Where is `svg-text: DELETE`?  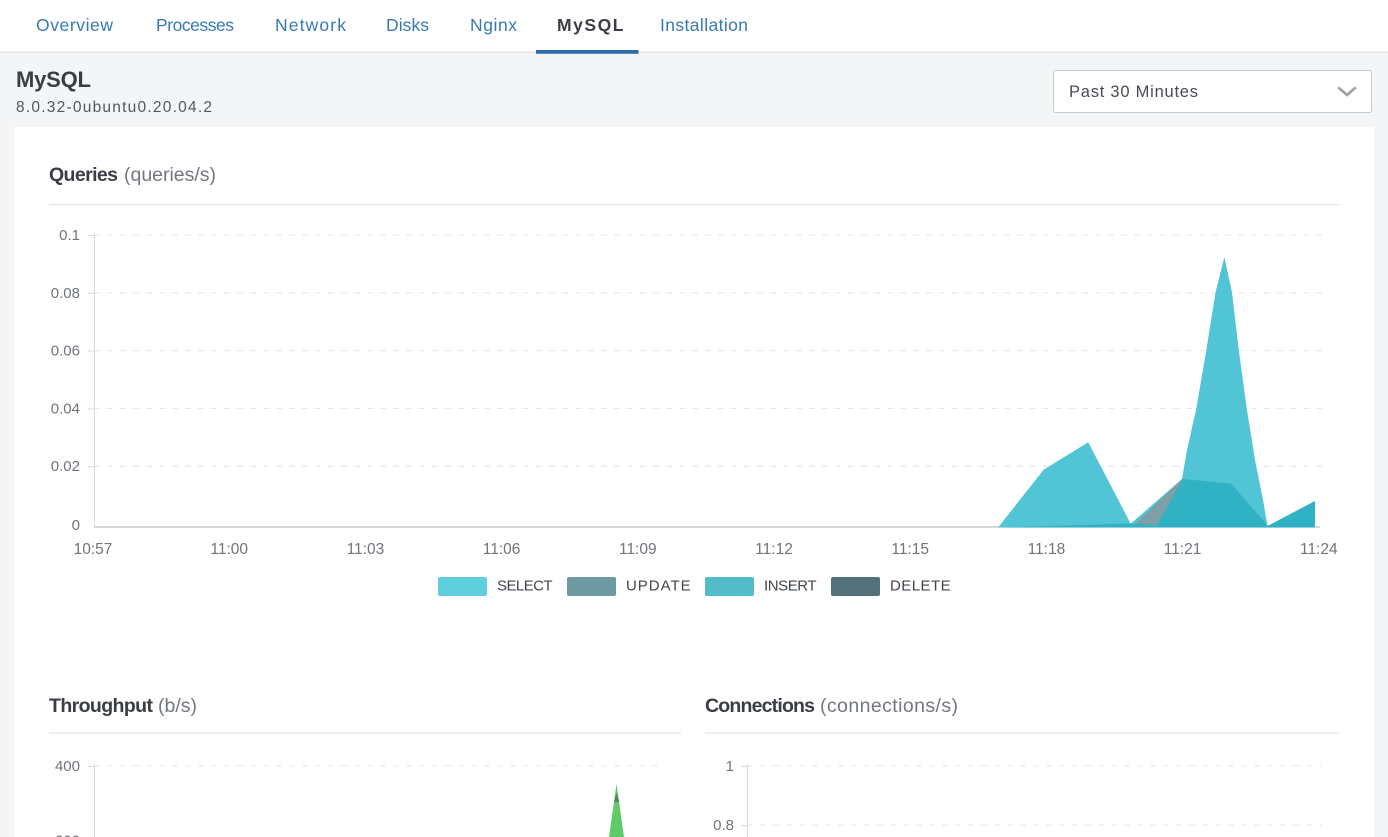 svg-text: DELETE is located at coordinates (920, 586).